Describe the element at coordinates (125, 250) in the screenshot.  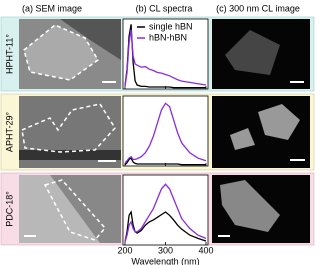
I see `x-tick-label: 200` at that location.